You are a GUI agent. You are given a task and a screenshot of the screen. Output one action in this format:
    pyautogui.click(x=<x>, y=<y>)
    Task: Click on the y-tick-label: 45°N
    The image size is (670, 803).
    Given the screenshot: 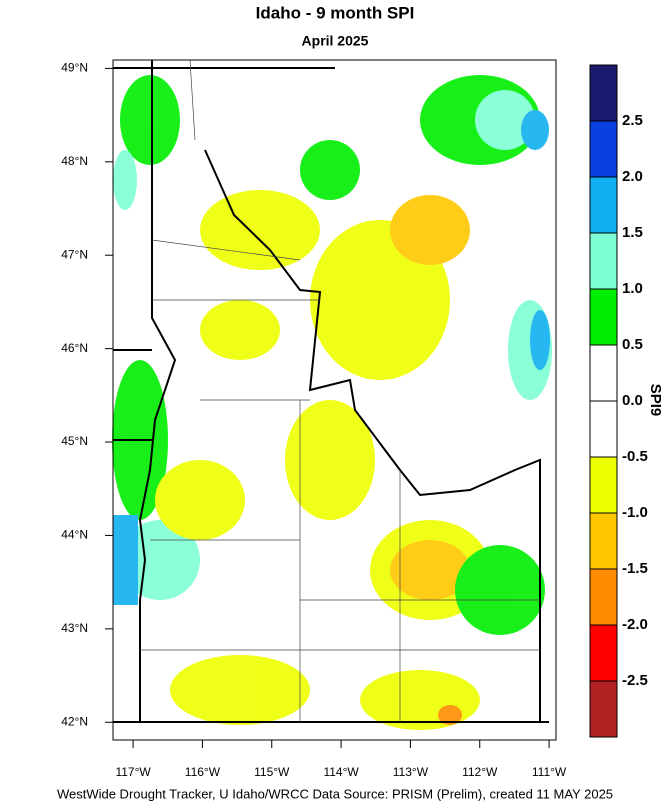 What is the action you would take?
    pyautogui.click(x=74, y=441)
    